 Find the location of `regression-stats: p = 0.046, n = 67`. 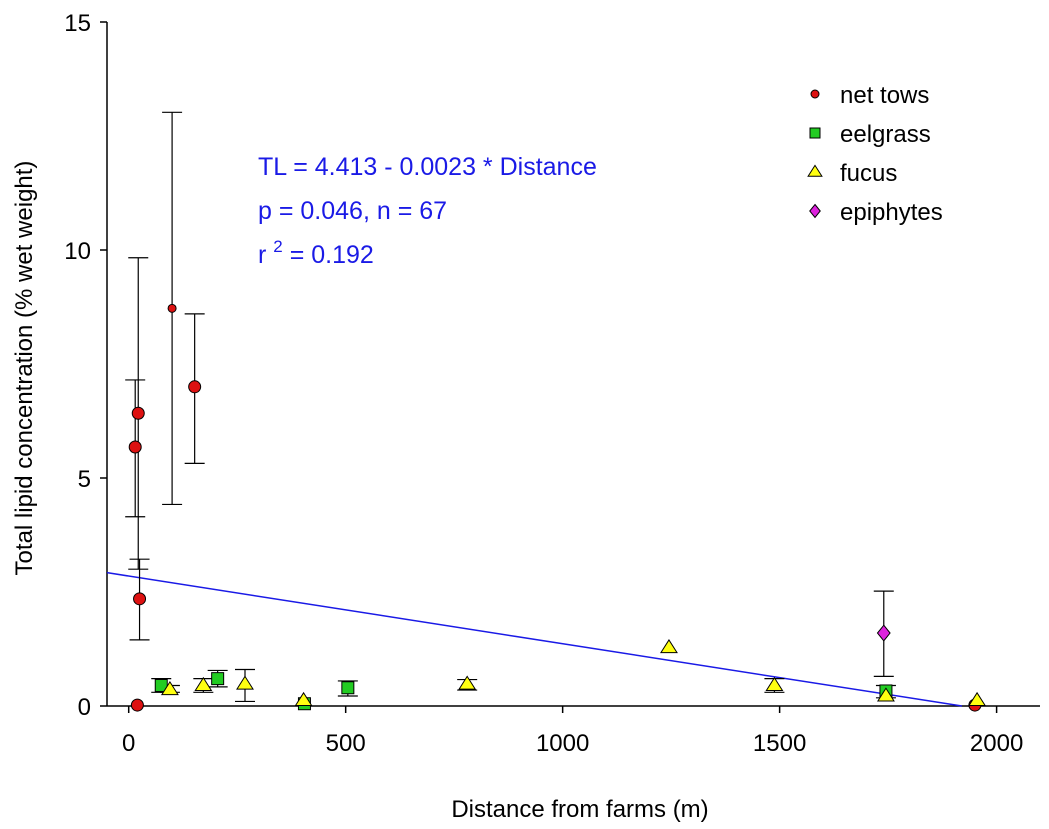

regression-stats: p = 0.046, n = 67 is located at coordinates (352, 211).